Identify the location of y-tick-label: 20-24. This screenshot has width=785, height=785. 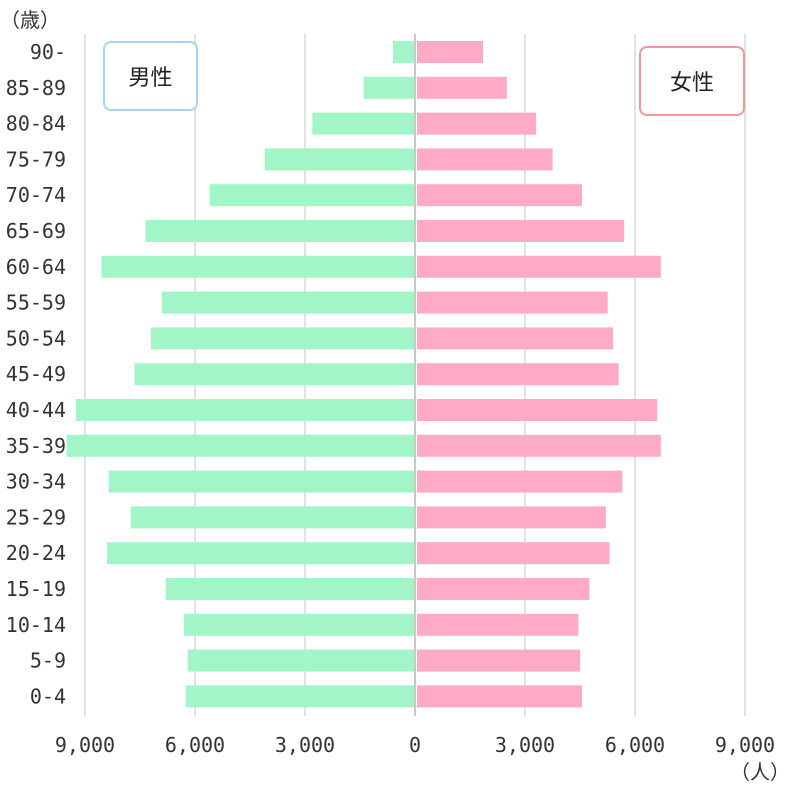
(36, 553).